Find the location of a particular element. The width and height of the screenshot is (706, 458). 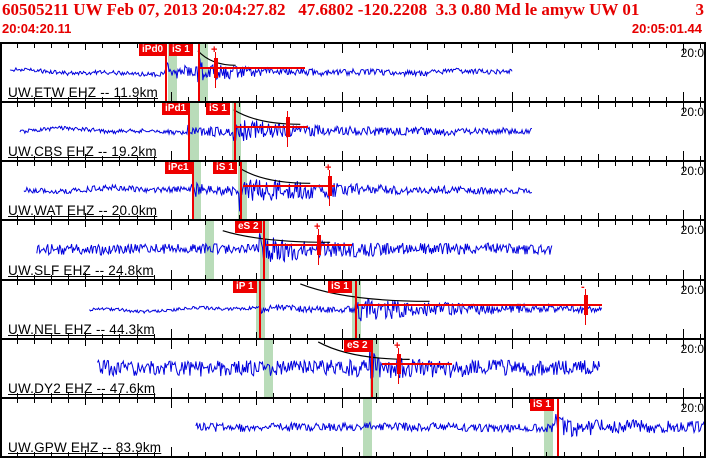

pick-label: iPd0 is located at coordinates (153, 50).